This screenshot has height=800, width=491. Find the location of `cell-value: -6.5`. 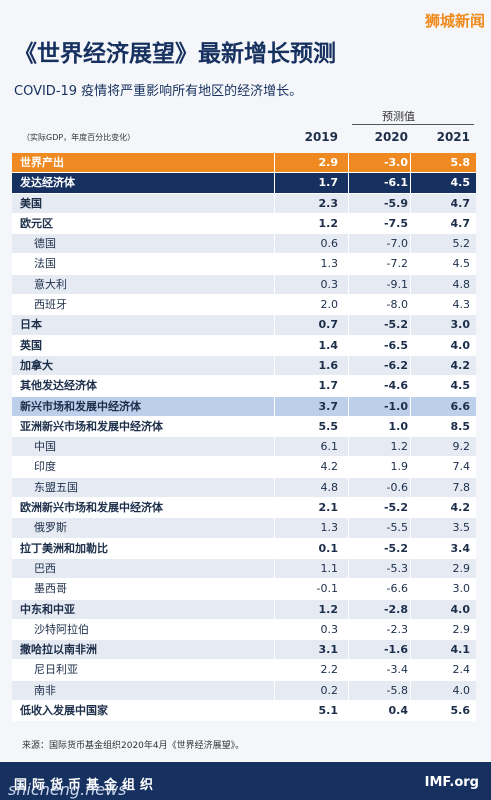

cell-value: -6.5 is located at coordinates (395, 345).